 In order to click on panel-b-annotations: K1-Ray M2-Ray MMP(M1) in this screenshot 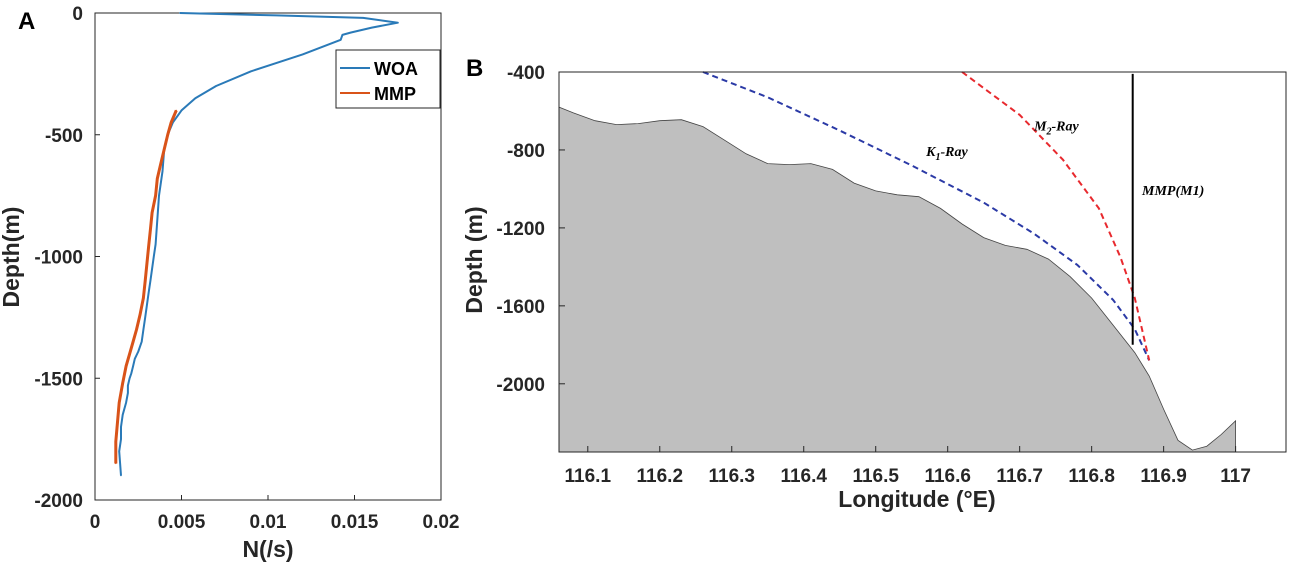, I will do `click(1064, 158)`.